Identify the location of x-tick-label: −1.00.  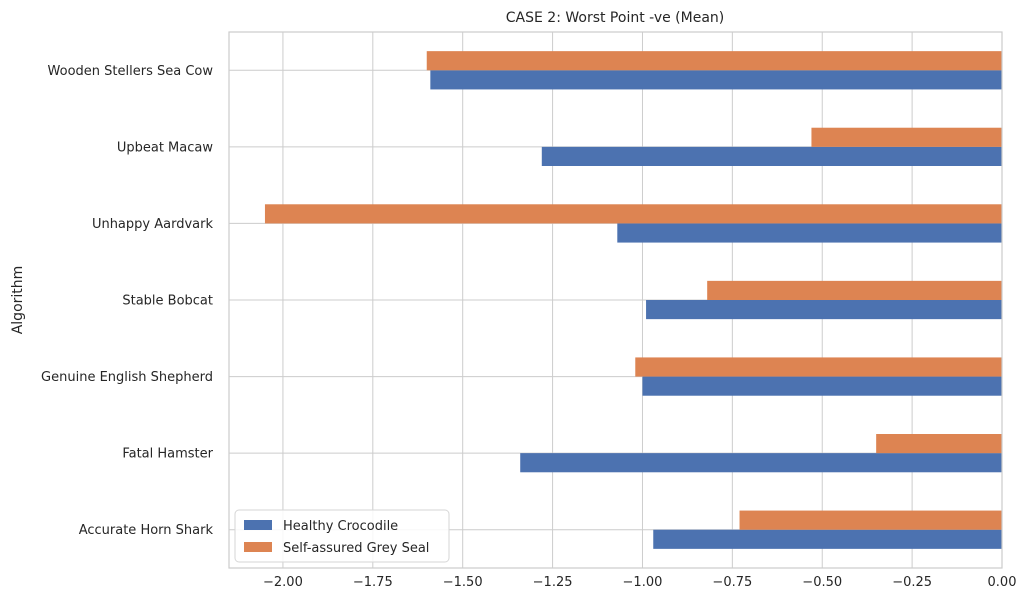
(643, 582).